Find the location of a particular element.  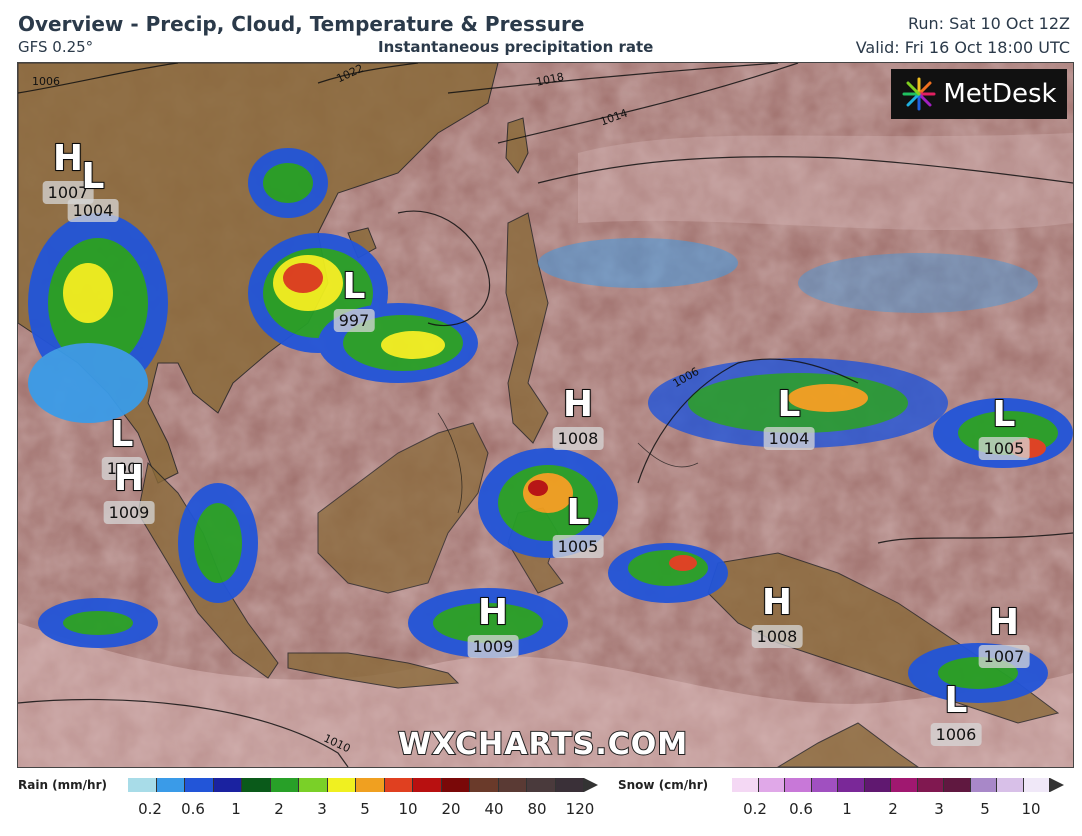

pressure-low: L 1006 is located at coordinates (956, 713).